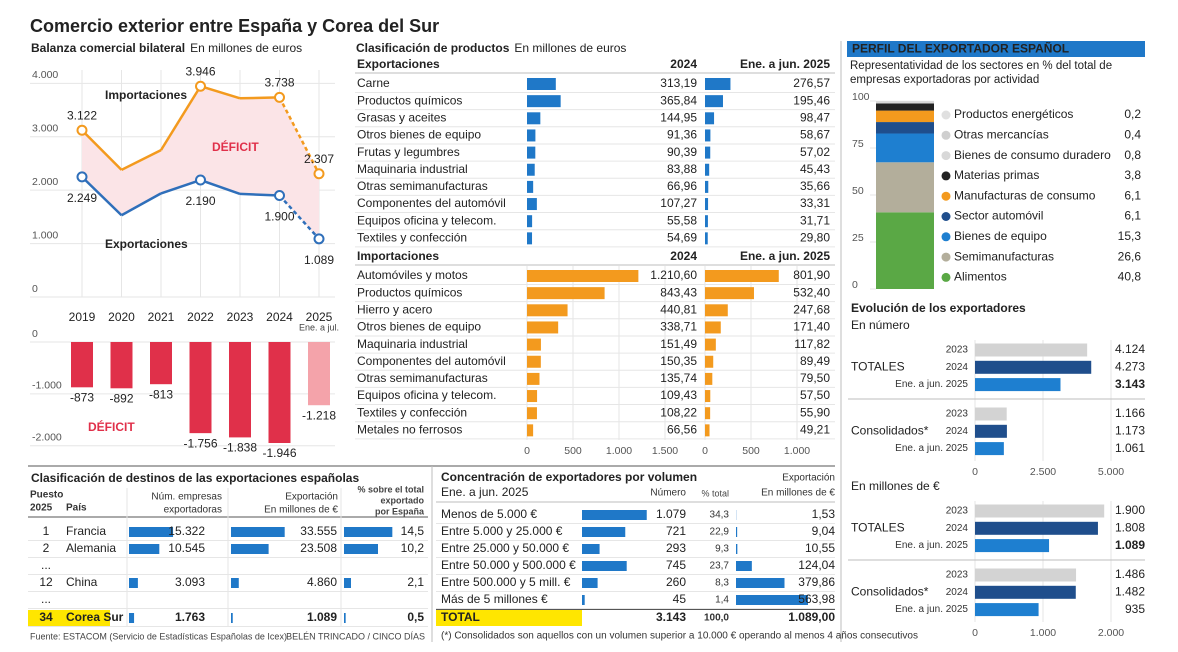  What do you see at coordinates (235, 146) in the screenshot?
I see `annotation: DÉFICIT` at bounding box center [235, 146].